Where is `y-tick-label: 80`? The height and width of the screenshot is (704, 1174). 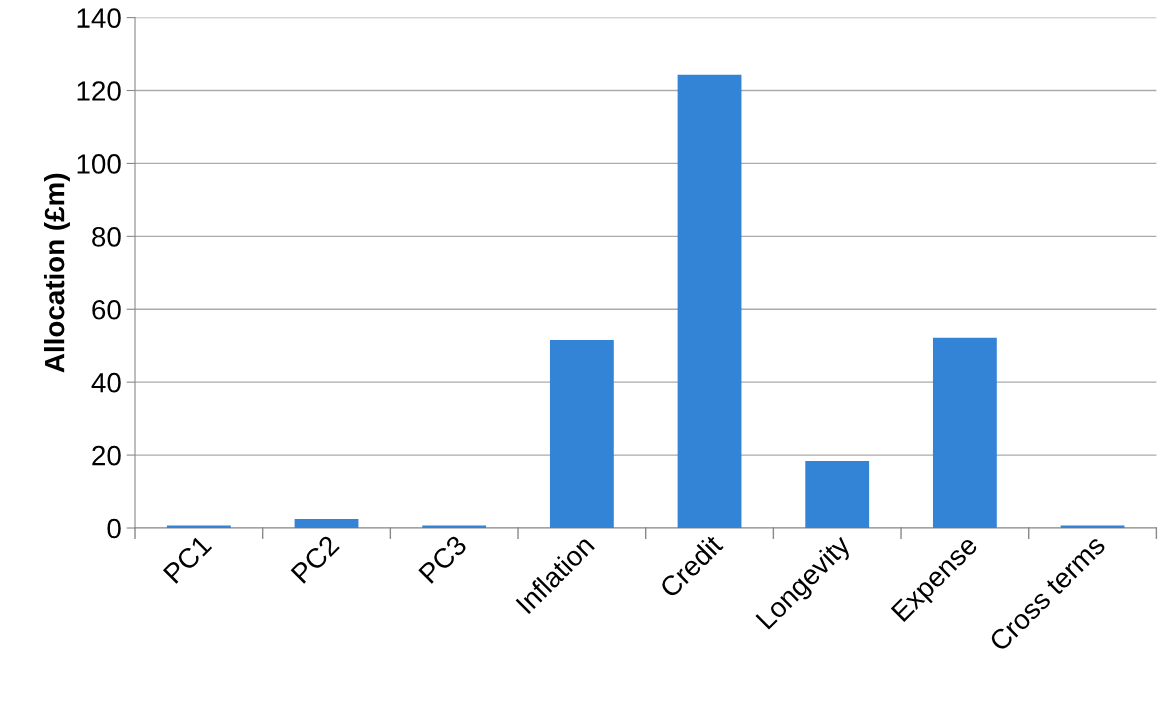
y-tick-label: 80 is located at coordinates (106, 237).